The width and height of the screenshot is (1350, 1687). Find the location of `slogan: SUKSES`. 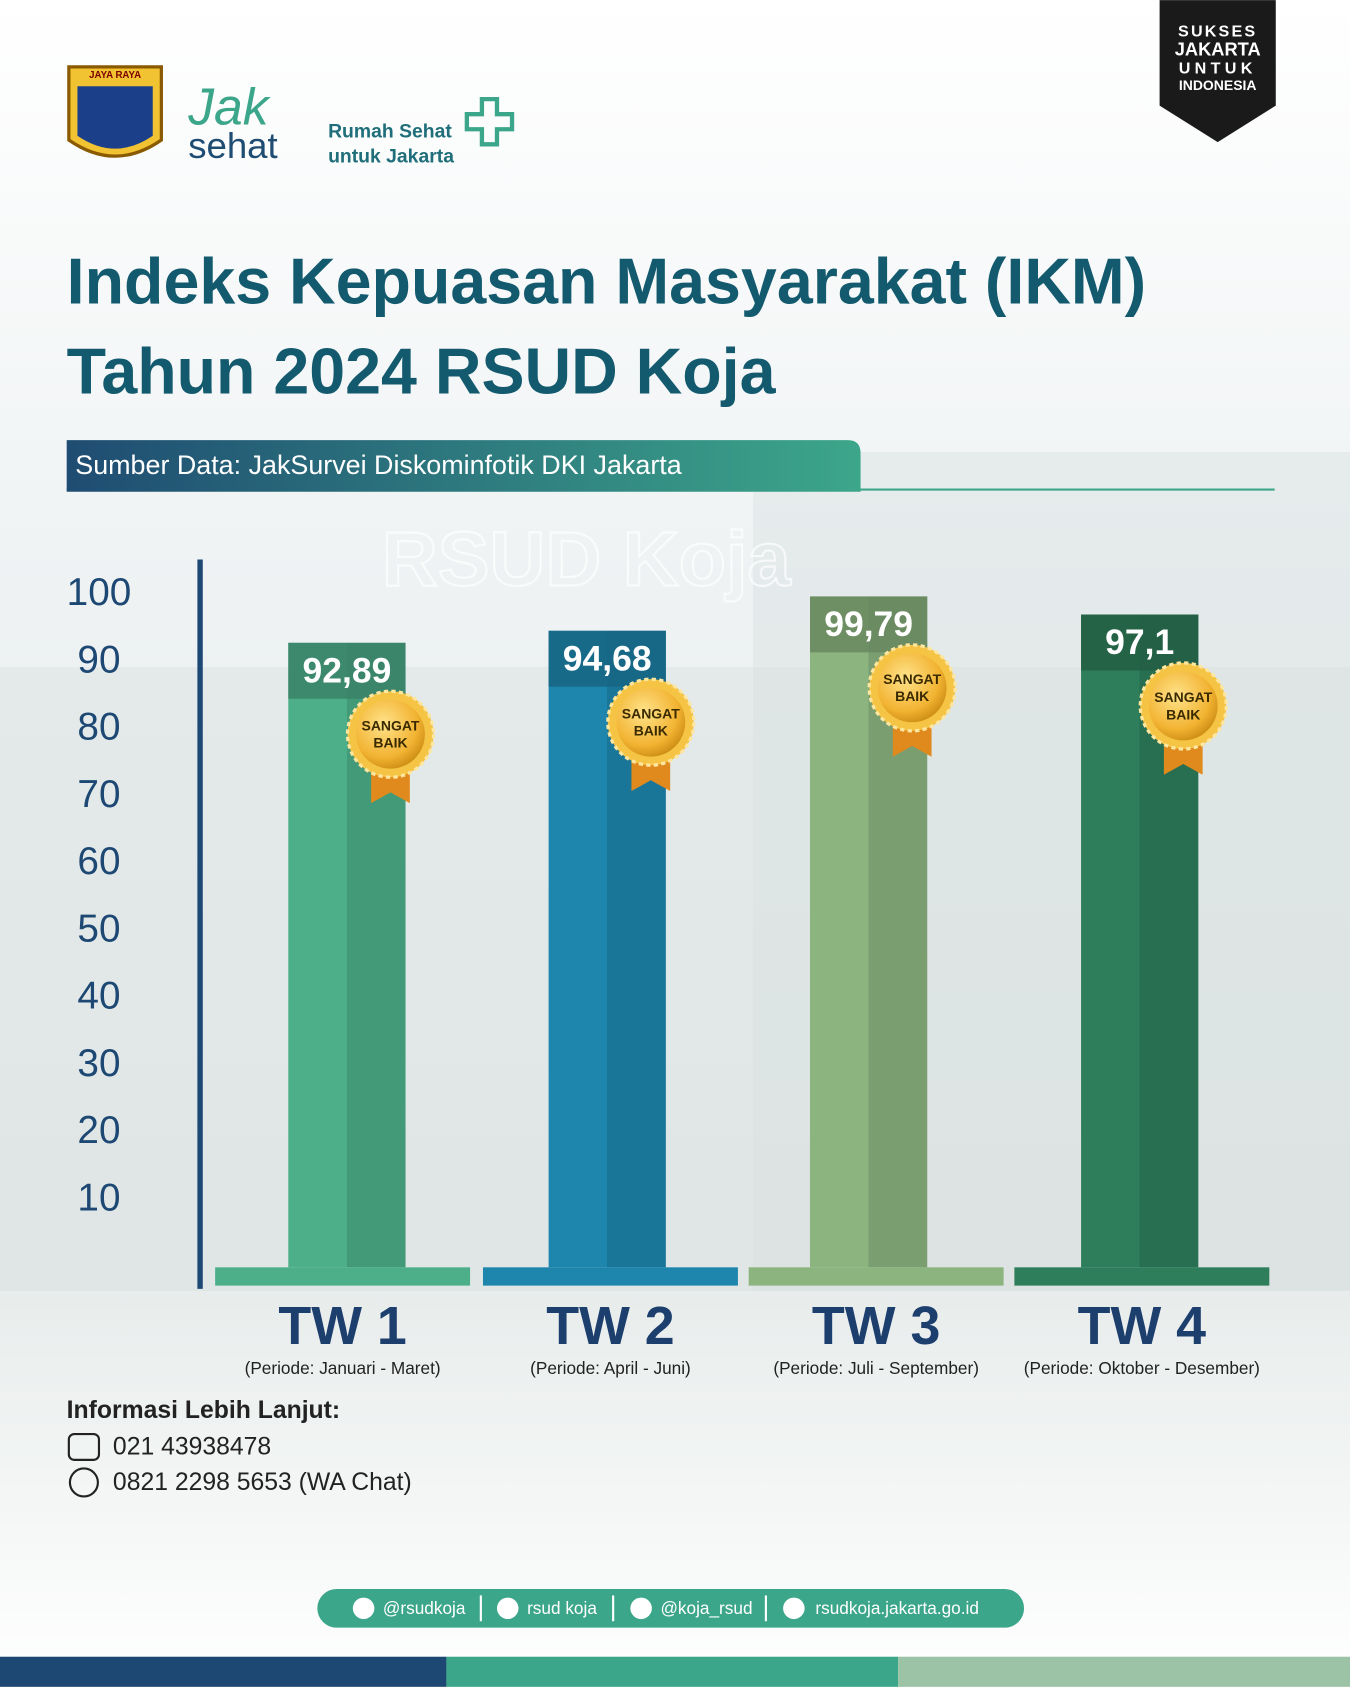

slogan: SUKSES is located at coordinates (1217, 32).